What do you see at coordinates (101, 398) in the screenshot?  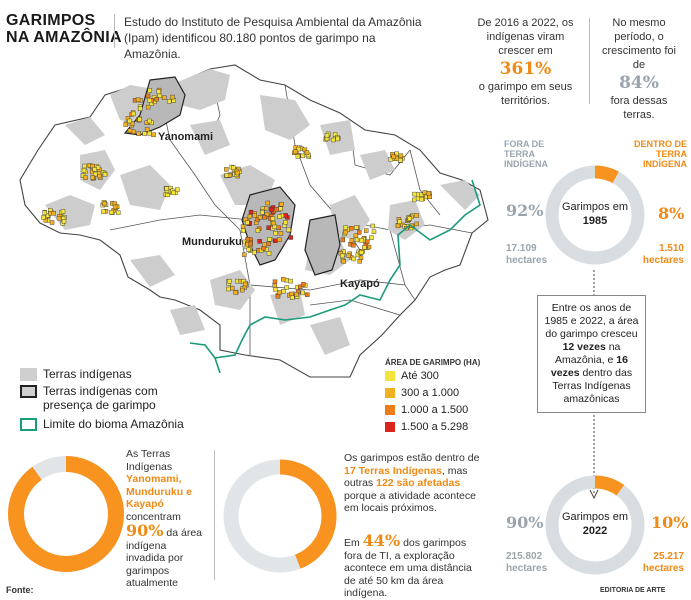 I see `legend-ti-garimpo: Terras indígenas com presença de garimpo` at bounding box center [101, 398].